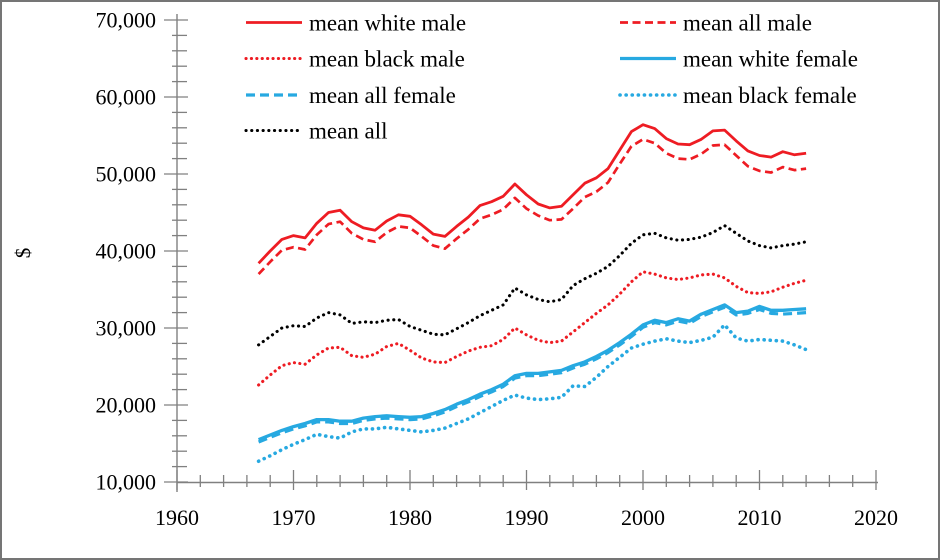 The image size is (940, 560). Describe the element at coordinates (23, 253) in the screenshot. I see `y-axis-title: $` at that location.